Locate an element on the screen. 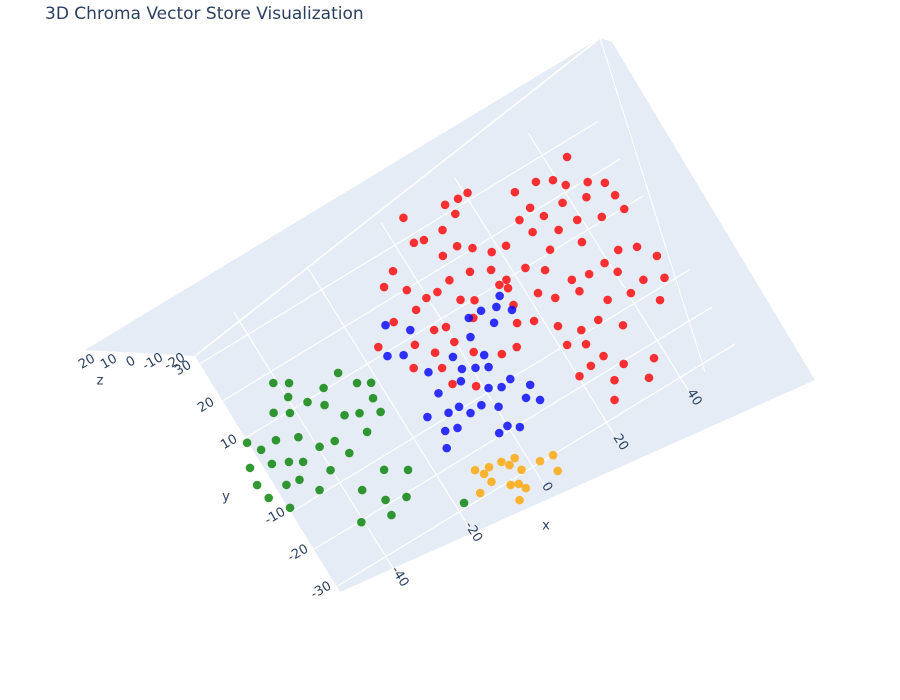 This screenshot has width=900, height=700. y-tick-label: 10 is located at coordinates (229, 442).